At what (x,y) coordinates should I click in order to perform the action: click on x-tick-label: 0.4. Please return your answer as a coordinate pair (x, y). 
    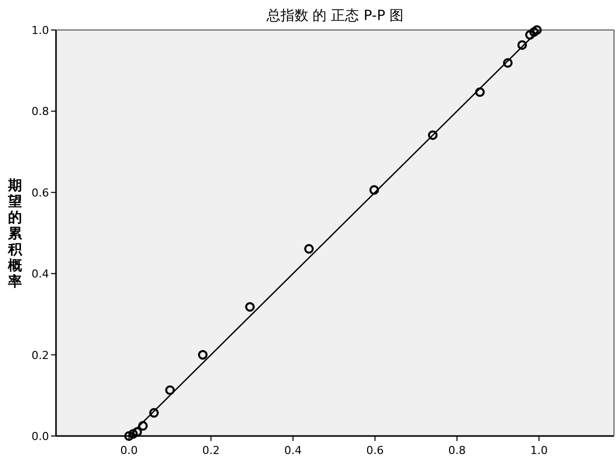
    Looking at the image, I should click on (293, 450).